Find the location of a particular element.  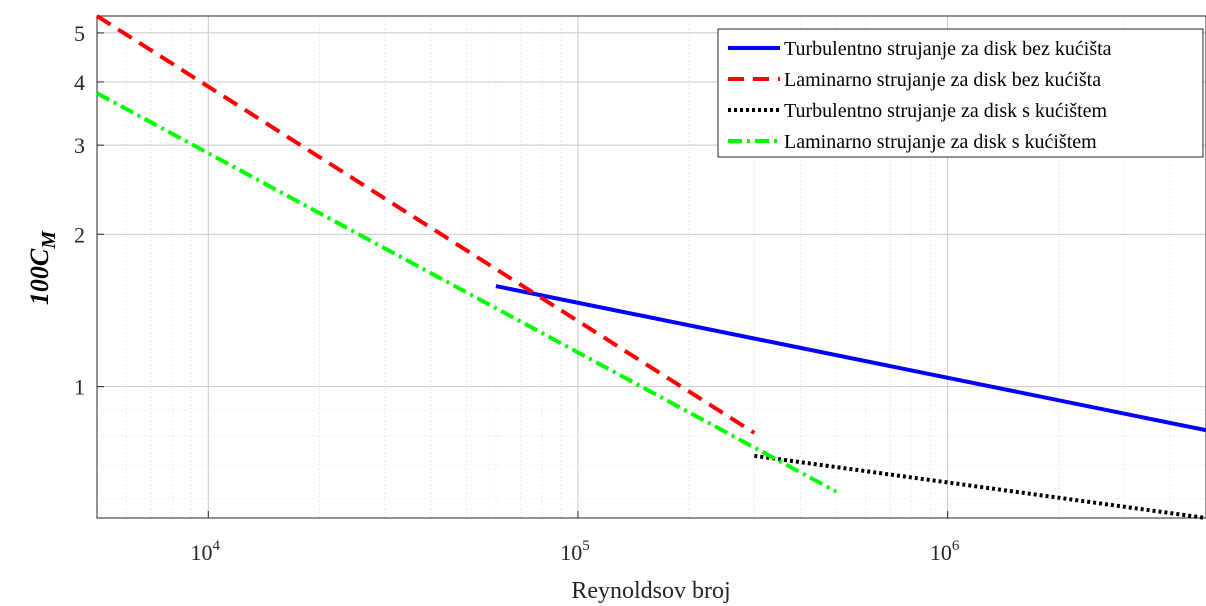

x-tick-label: 10⁴ is located at coordinates (206, 551).